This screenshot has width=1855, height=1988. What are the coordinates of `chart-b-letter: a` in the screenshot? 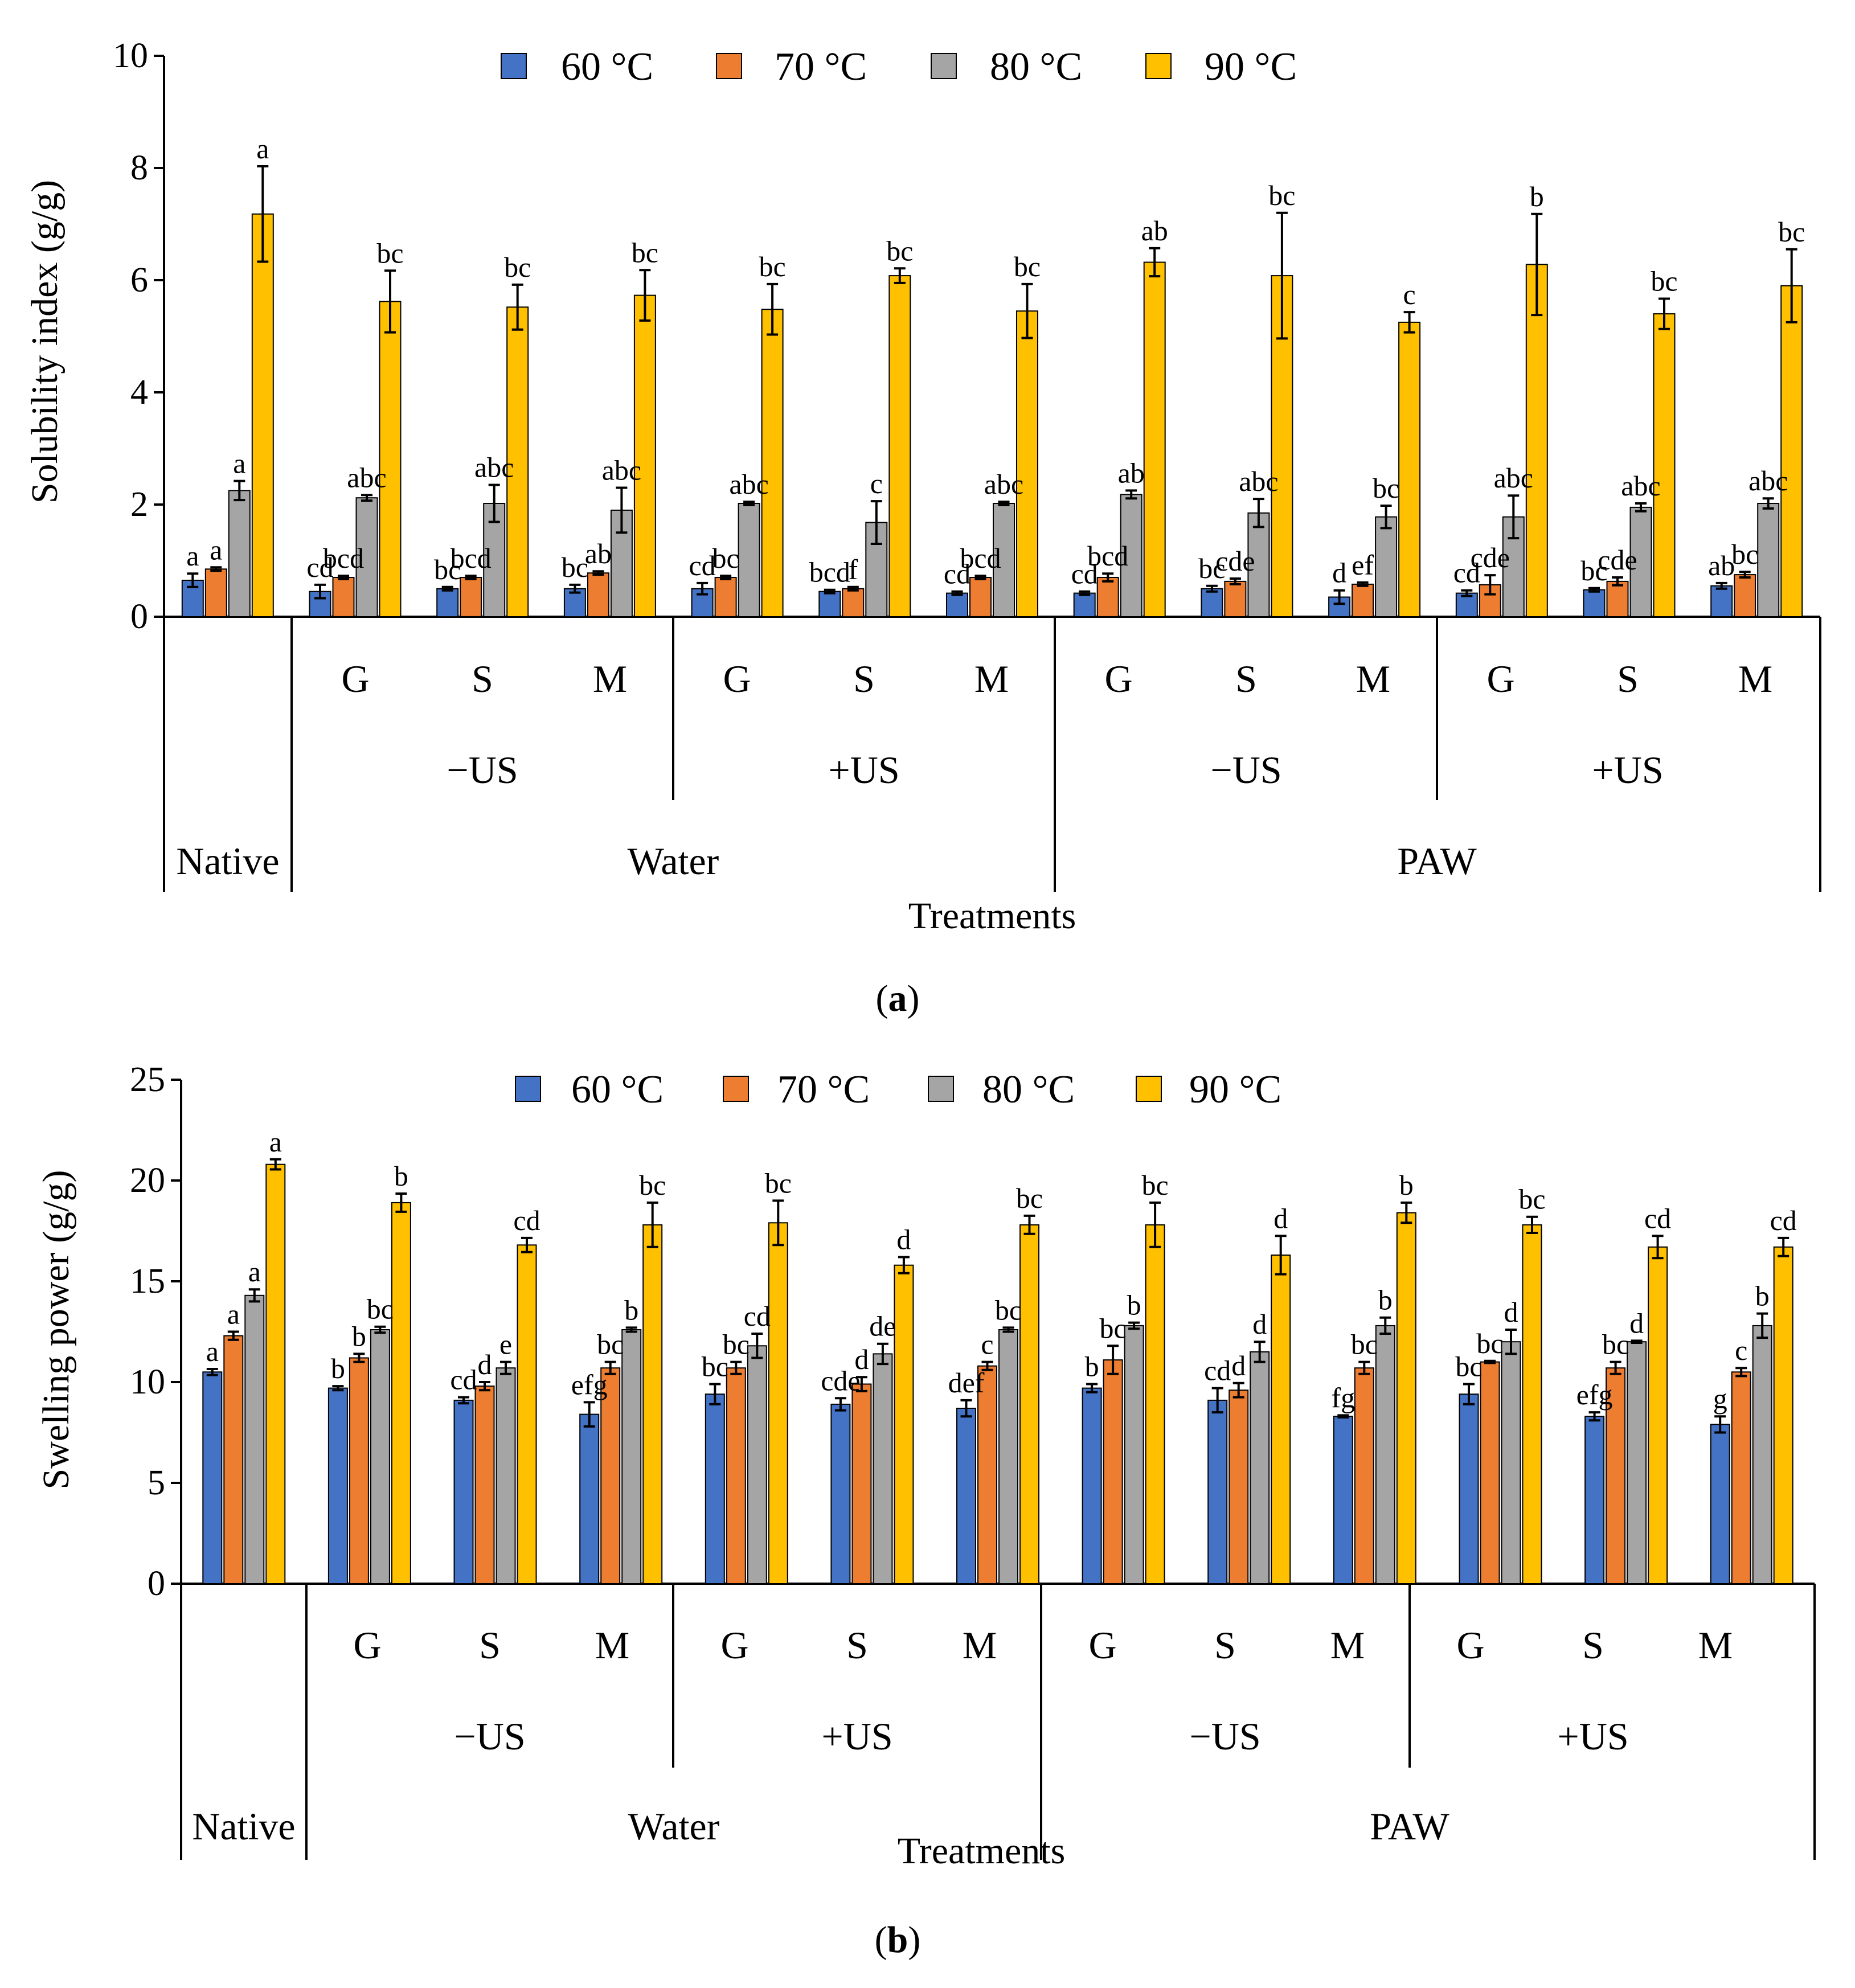 It's located at (275, 1142).